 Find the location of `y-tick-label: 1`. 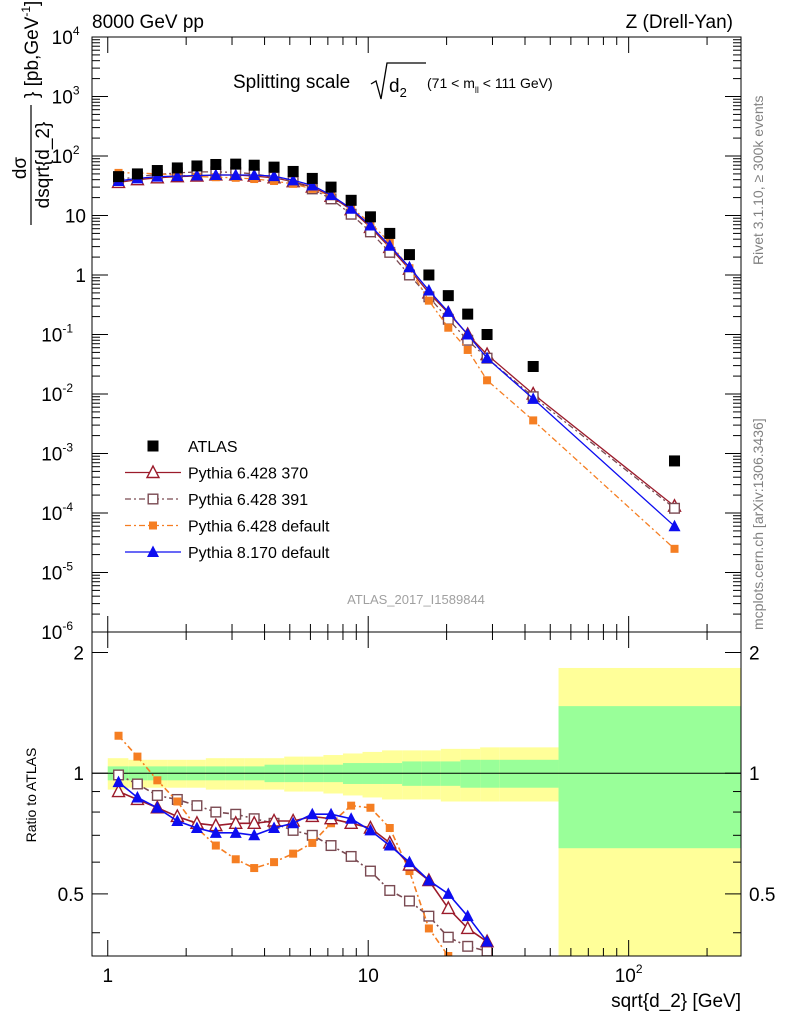

y-tick-label: 1 is located at coordinates (80, 276).